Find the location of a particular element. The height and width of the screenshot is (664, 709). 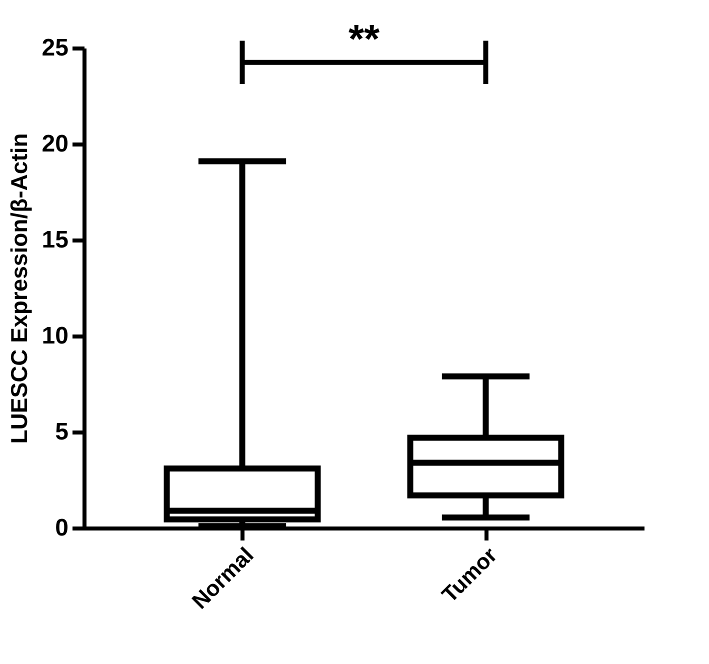

y-tick-label: 5 is located at coordinates (61, 432).